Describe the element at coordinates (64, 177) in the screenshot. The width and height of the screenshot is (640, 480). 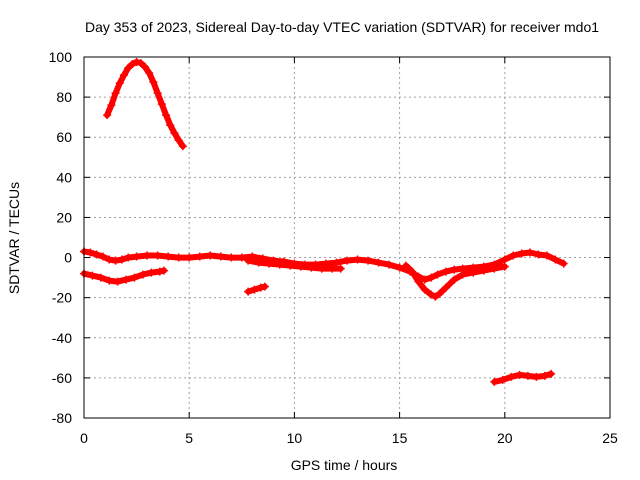
I see `y-tick-label: 40` at that location.